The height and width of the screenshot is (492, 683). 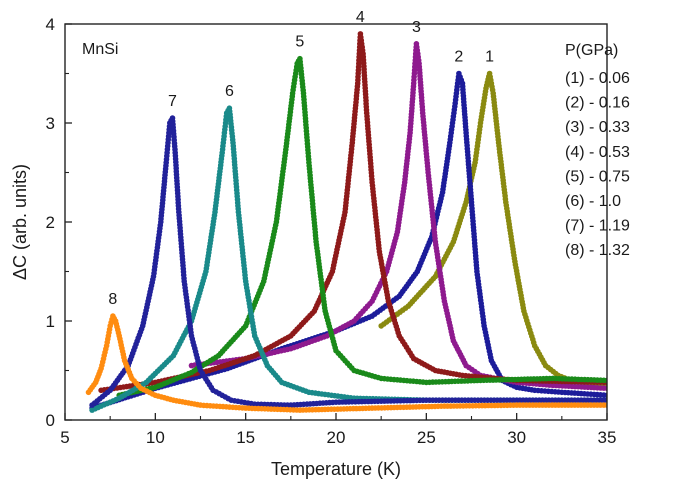 What do you see at coordinates (245, 437) in the screenshot?
I see `x-tick-label: 15` at bounding box center [245, 437].